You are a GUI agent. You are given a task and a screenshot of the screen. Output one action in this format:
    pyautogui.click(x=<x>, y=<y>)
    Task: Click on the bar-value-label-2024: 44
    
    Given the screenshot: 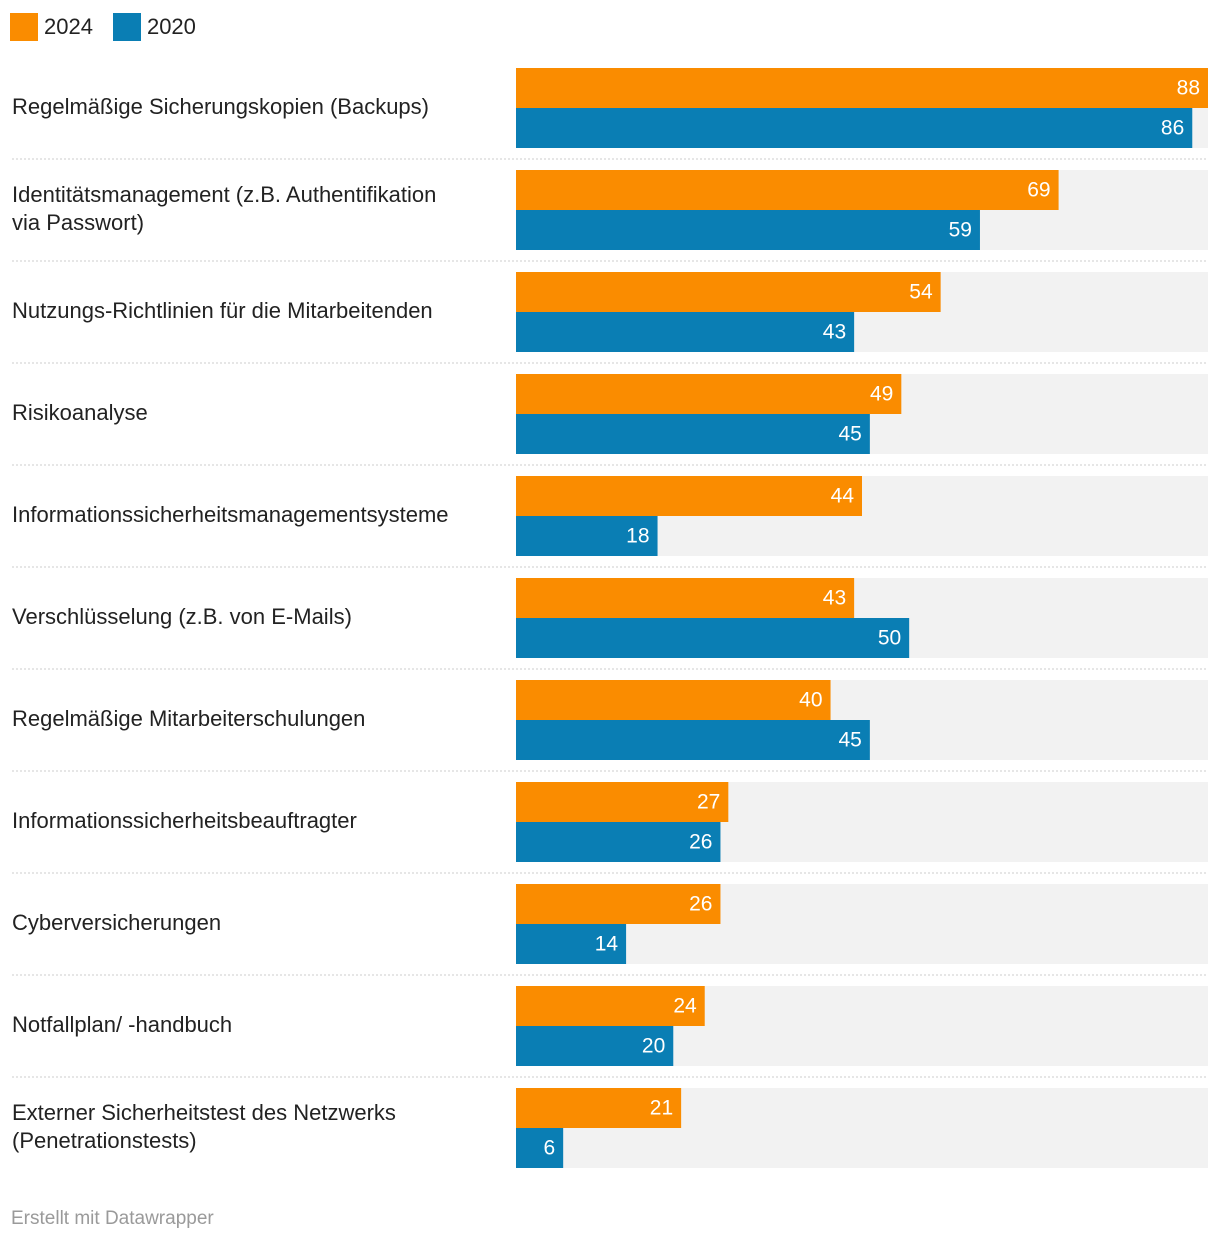 What is the action you would take?
    pyautogui.click(x=843, y=496)
    